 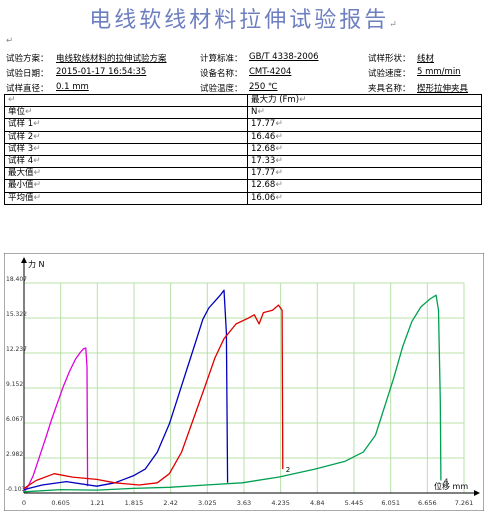 I want to click on table-row: 试样 3↵ 12.68↵, so click(x=243, y=149).